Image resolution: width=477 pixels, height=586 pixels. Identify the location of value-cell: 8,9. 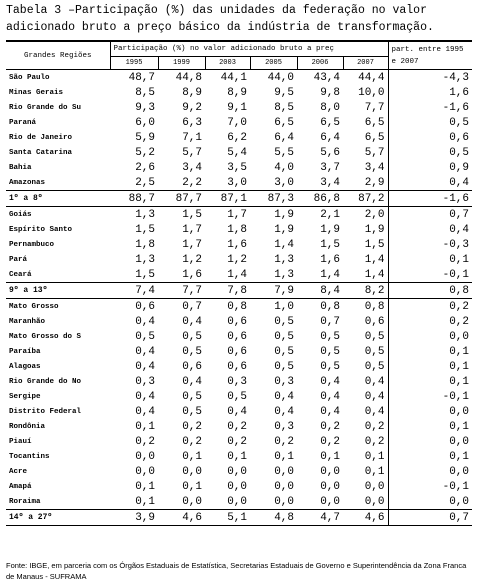
(237, 92).